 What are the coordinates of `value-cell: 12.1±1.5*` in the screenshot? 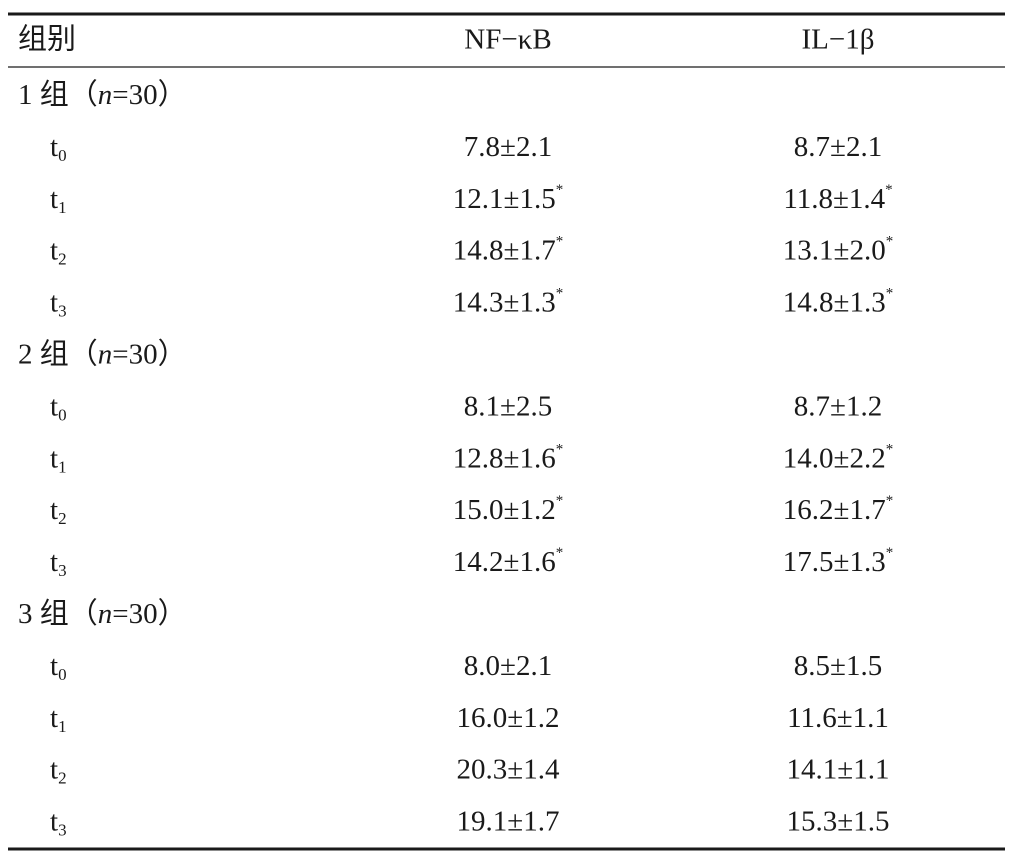 It's located at (508, 198).